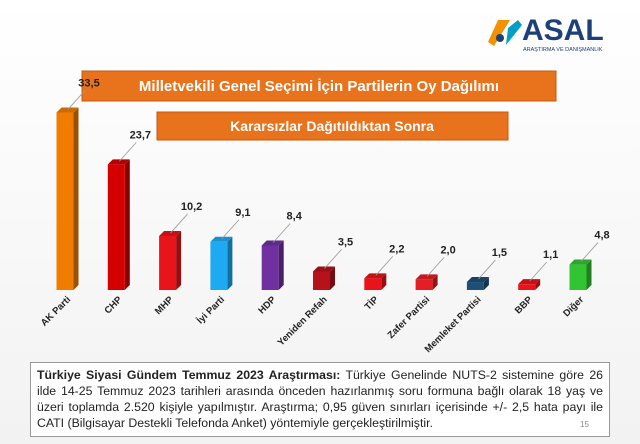 The height and width of the screenshot is (444, 640). What do you see at coordinates (295, 216) in the screenshot?
I see `value-label: 8,4` at bounding box center [295, 216].